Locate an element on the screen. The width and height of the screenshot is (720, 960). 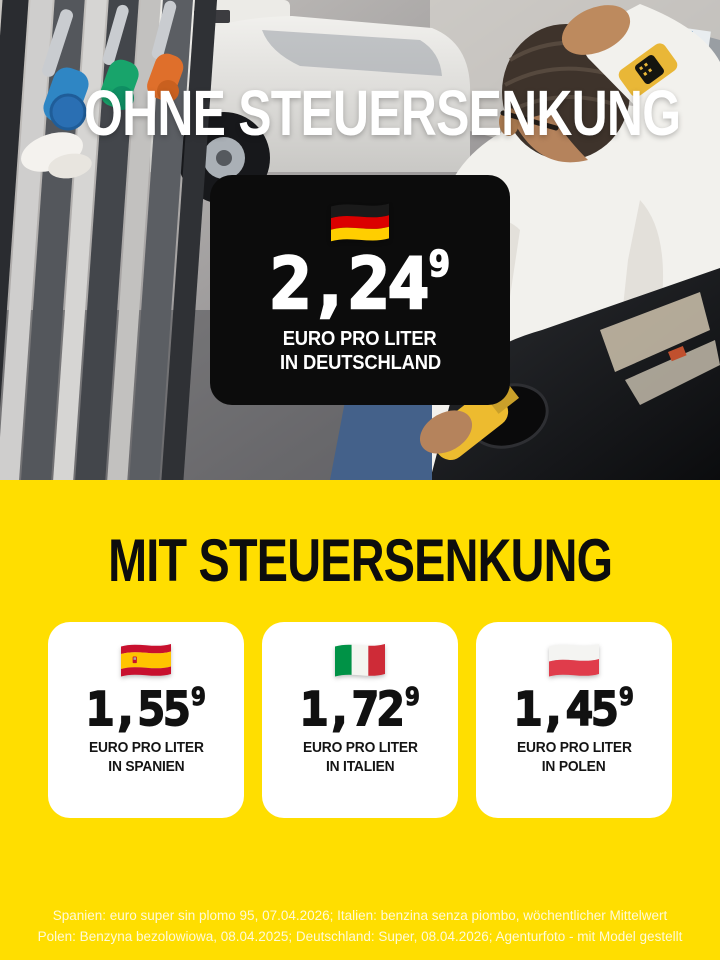
germany-price: 2,24 9 is located at coordinates (360, 284).